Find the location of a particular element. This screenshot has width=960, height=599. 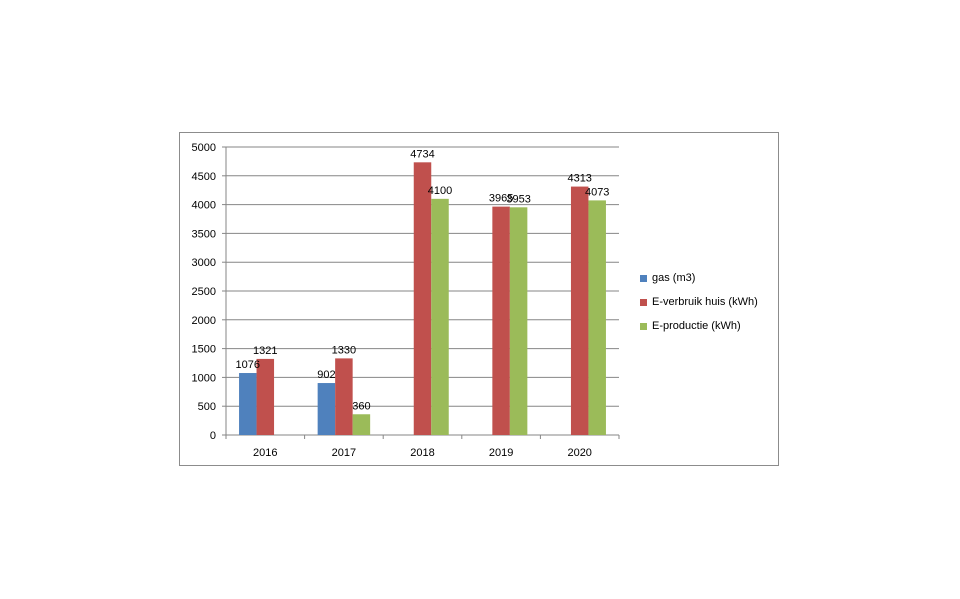

y-tick-label: 4000 is located at coordinates (204, 206).